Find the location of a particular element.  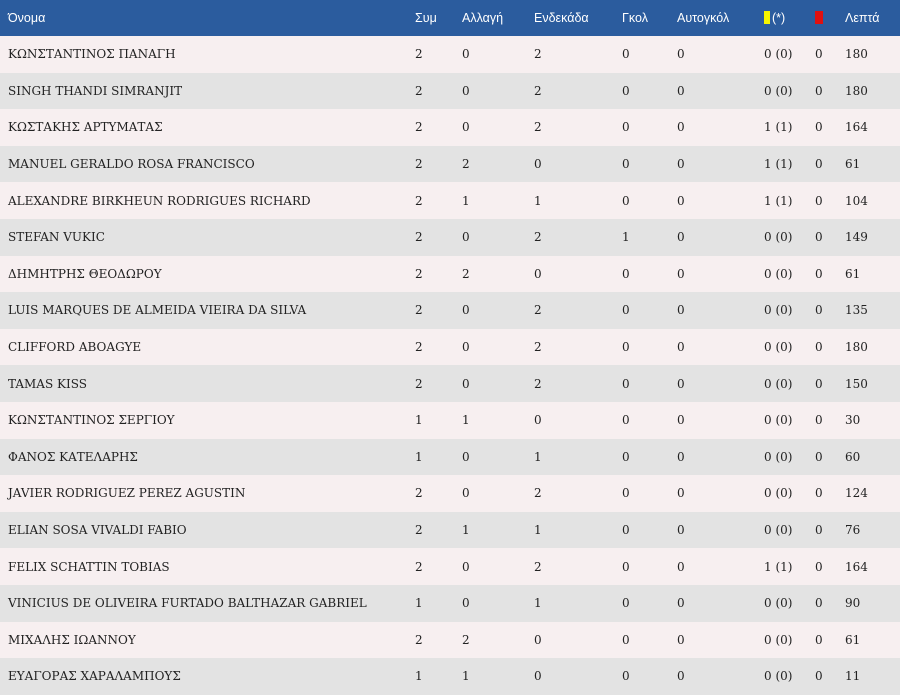

cell-name: FELIX SCHATTIN TOBIAS is located at coordinates (89, 566).